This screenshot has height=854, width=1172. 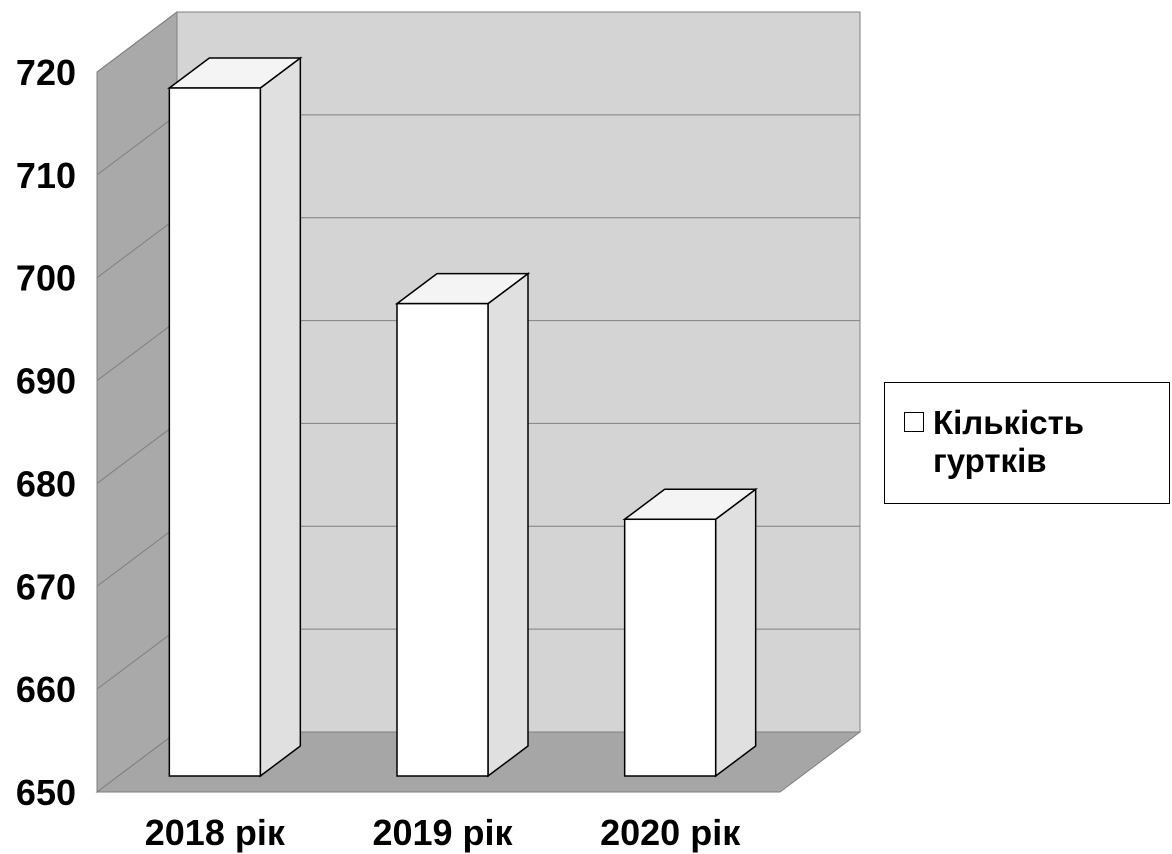 What do you see at coordinates (46, 432) in the screenshot?
I see `y-axis-ticks: 650 660 670 680 690 700 710 720` at bounding box center [46, 432].